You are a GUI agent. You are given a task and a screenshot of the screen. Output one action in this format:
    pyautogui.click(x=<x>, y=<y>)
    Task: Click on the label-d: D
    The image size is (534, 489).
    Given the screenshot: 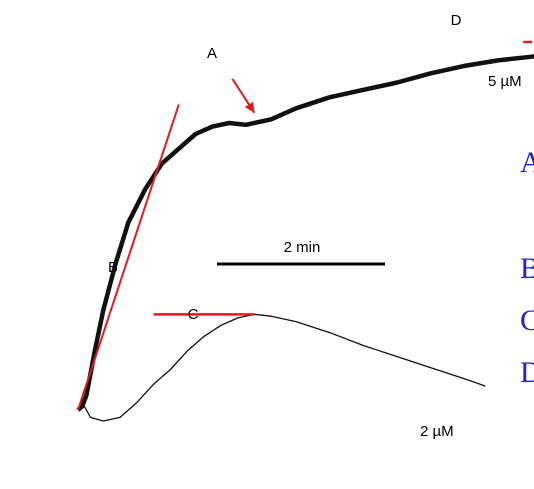 What is the action you would take?
    pyautogui.click(x=456, y=20)
    